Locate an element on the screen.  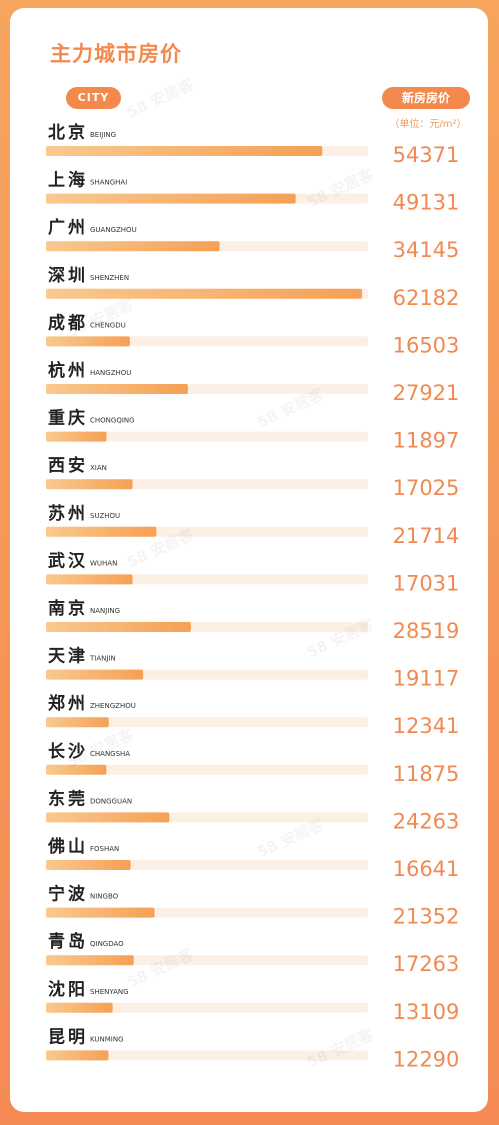
value-label: 24263 is located at coordinates (426, 821).